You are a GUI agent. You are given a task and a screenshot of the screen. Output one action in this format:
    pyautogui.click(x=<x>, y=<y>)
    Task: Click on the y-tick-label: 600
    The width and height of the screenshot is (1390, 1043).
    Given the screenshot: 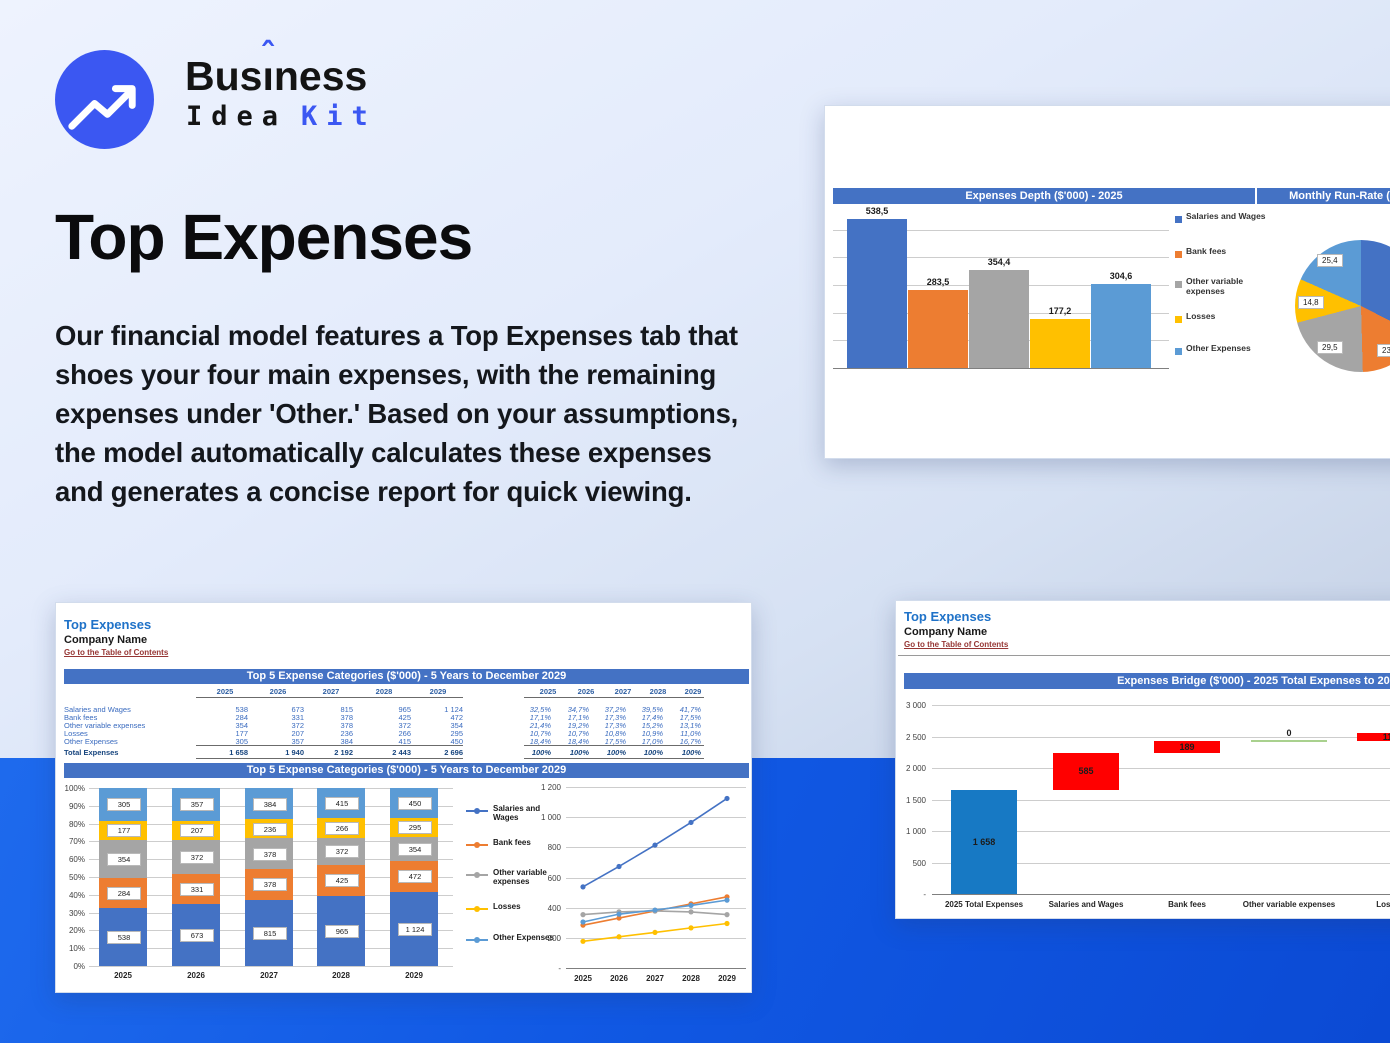 What is the action you would take?
    pyautogui.click(x=554, y=878)
    